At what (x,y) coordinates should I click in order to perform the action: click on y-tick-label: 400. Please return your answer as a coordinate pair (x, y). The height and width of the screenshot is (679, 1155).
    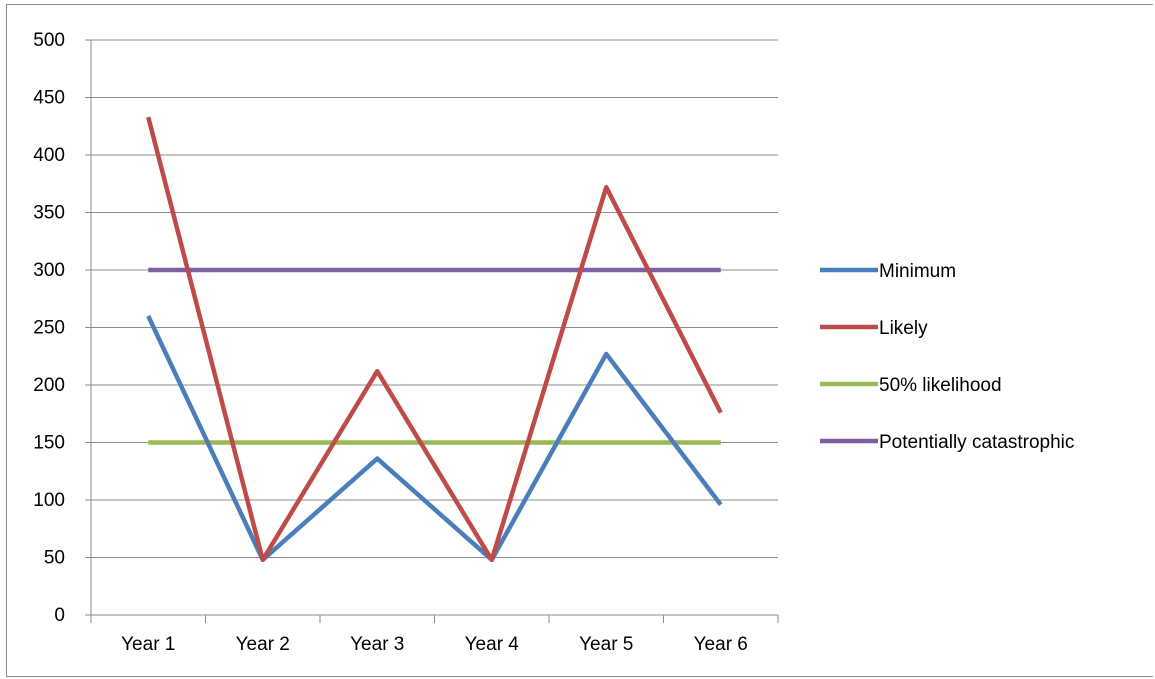
    Looking at the image, I should click on (49, 155).